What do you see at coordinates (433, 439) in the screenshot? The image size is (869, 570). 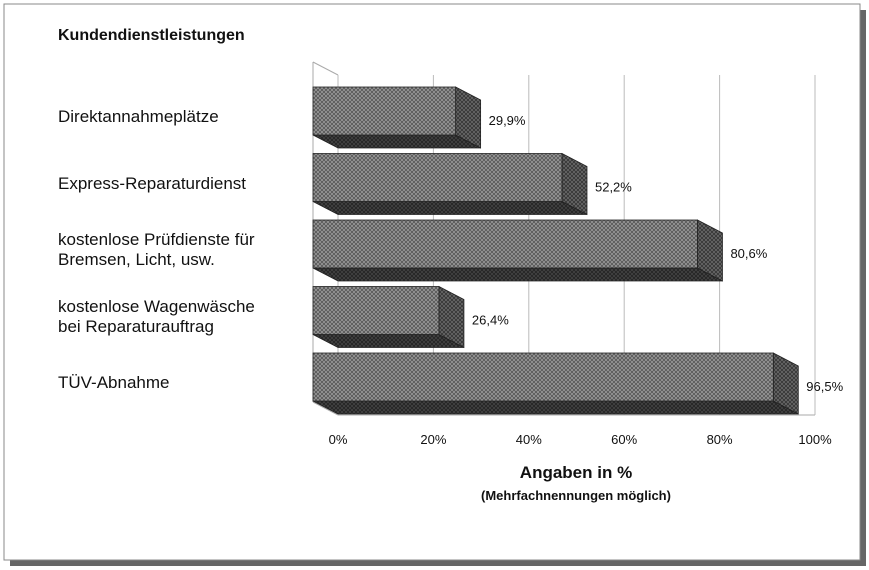 I see `x-tick-label: 20%` at bounding box center [433, 439].